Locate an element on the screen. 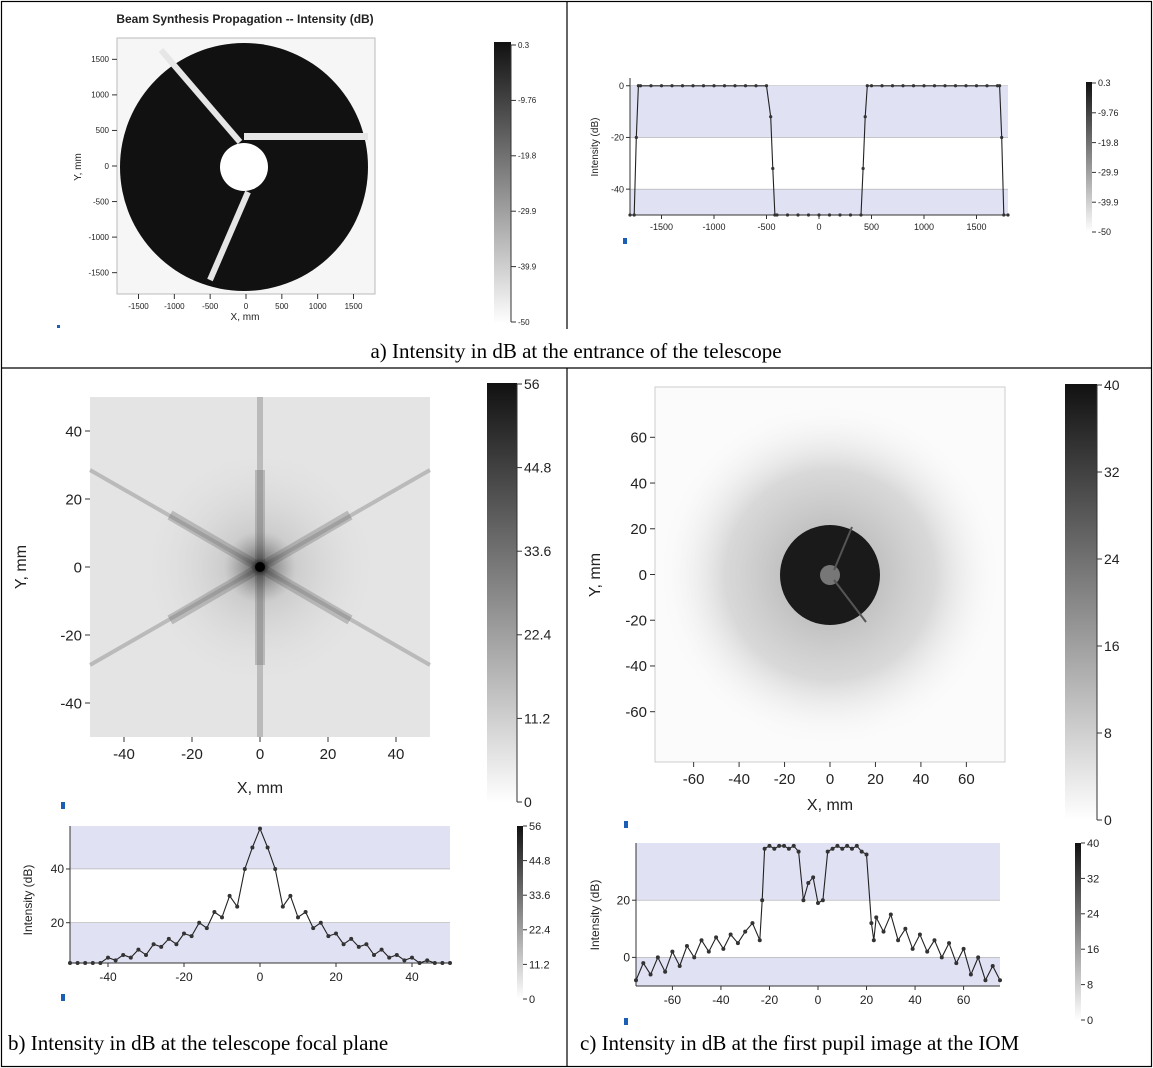  y-tick-label: -500 is located at coordinates (101, 201).